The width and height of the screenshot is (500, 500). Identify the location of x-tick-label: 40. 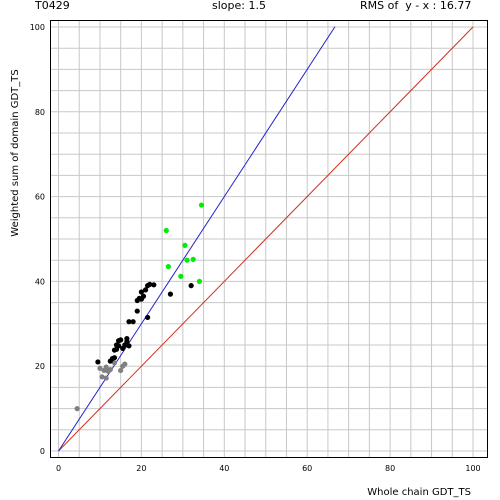
(224, 468).